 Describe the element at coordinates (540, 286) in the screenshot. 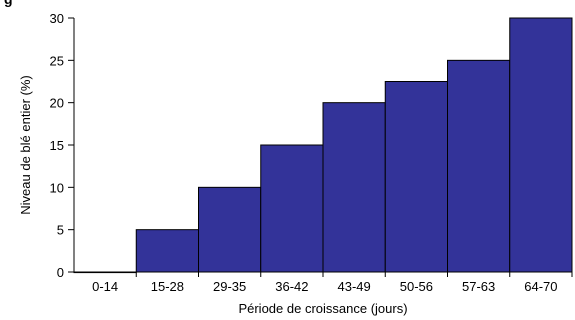

I see `x-tick-label: 64-70` at that location.